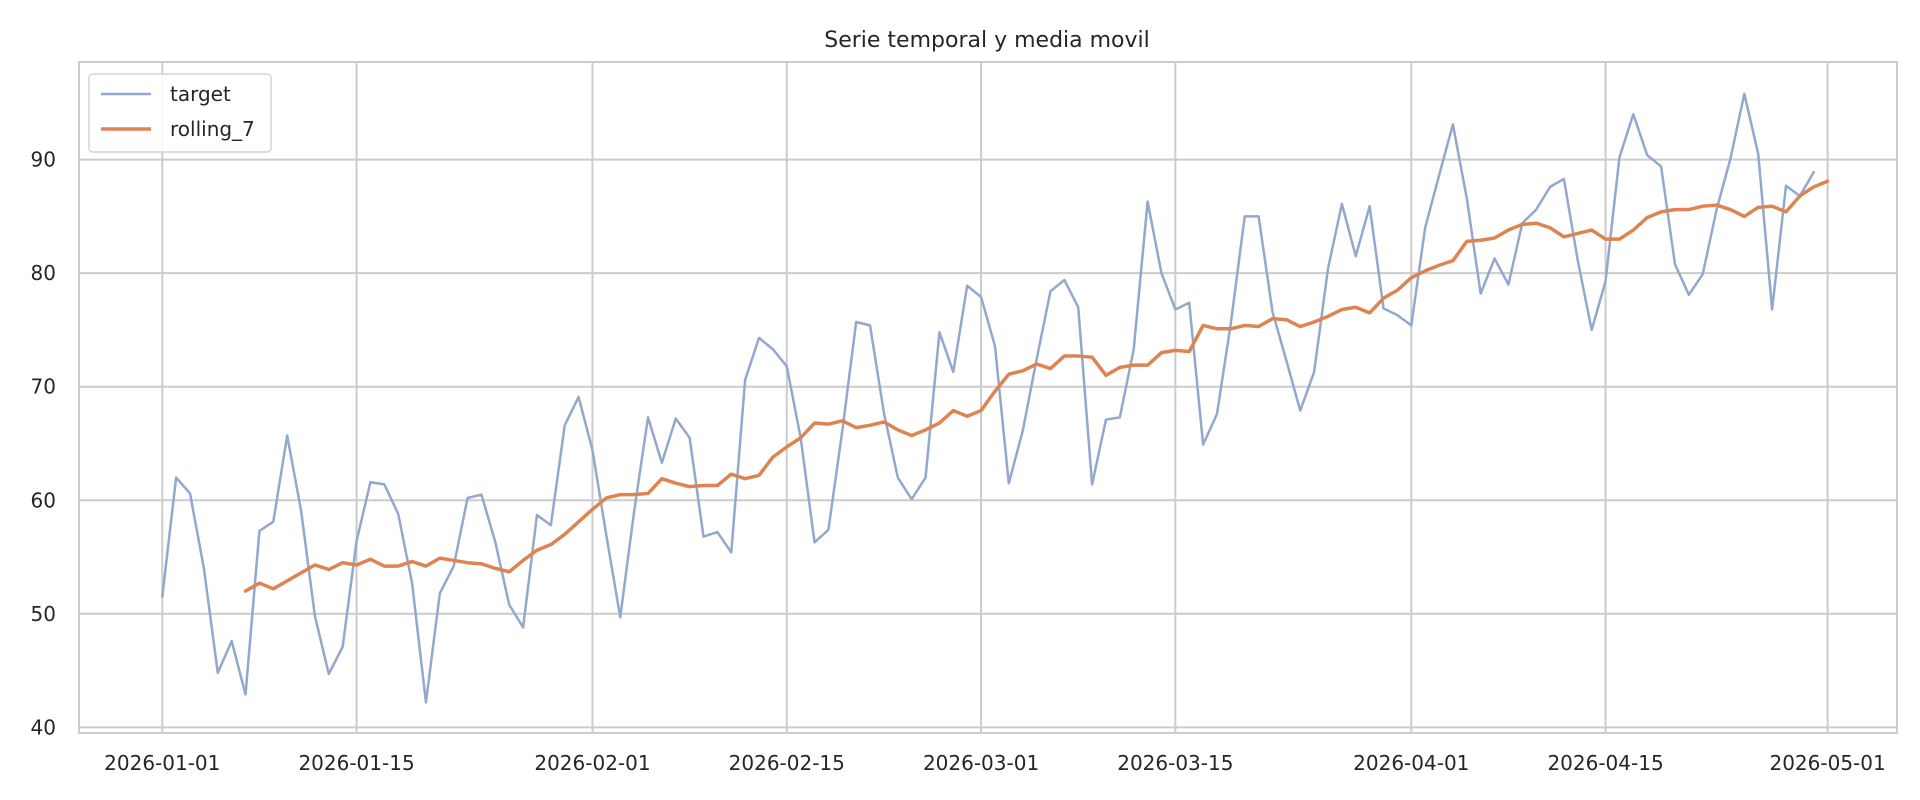 The width and height of the screenshot is (1920, 800). I want to click on y-tick-label: 90, so click(43, 160).